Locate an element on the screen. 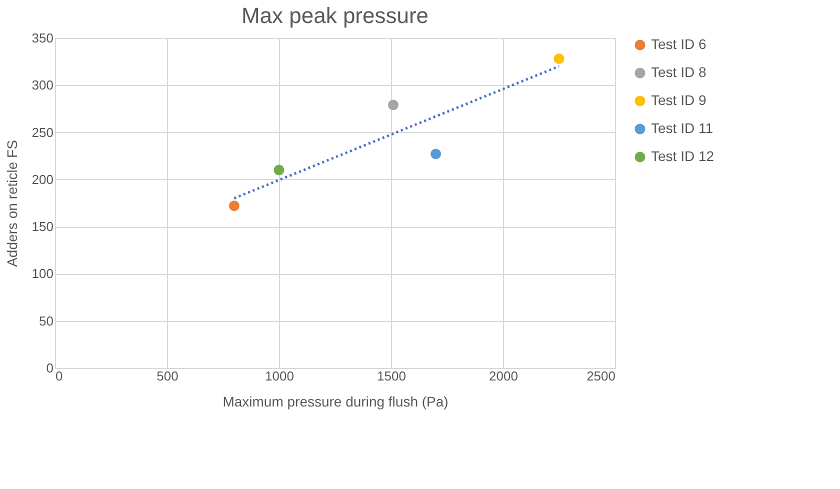 The height and width of the screenshot is (489, 840). legend-label: Test ID 12 is located at coordinates (682, 156).